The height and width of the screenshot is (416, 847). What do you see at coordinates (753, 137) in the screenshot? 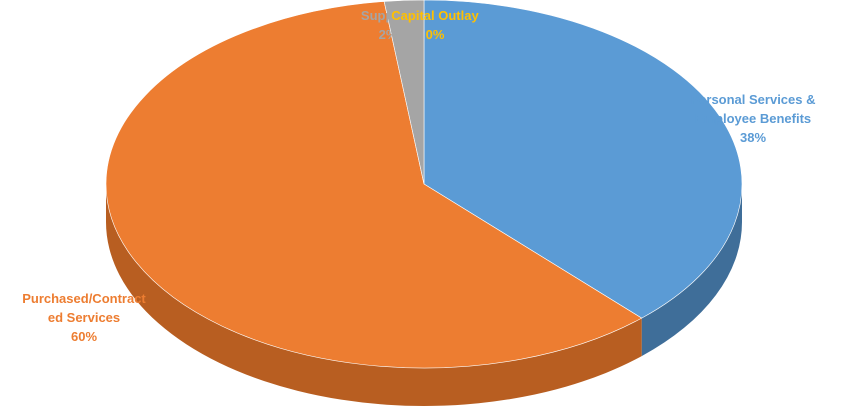
I see `slice-value-label: 38%` at bounding box center [753, 137].